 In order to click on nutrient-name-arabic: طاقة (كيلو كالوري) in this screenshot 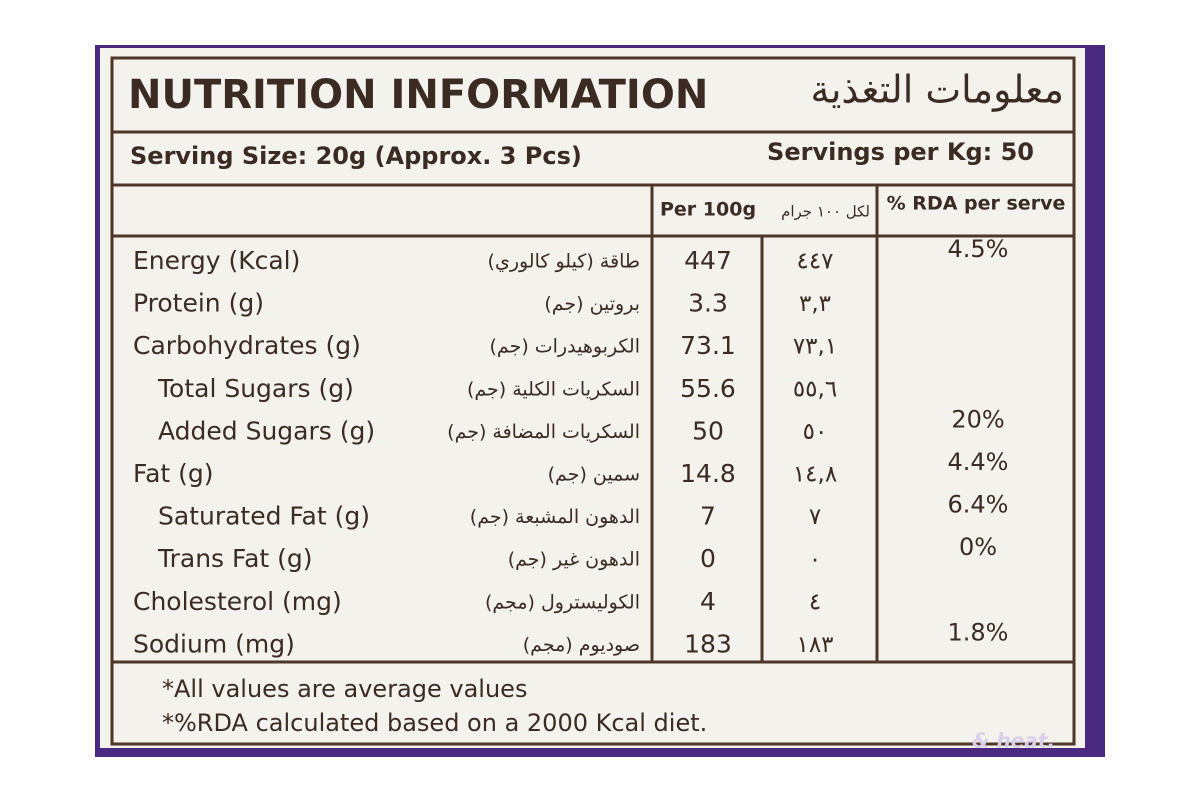, I will do `click(564, 262)`.